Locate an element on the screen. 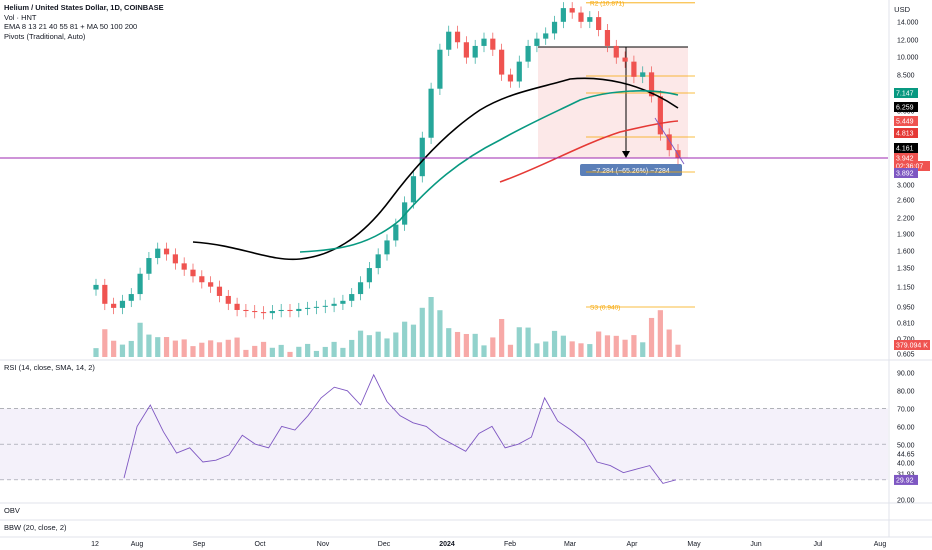 The width and height of the screenshot is (932, 550). time-tick: Aug is located at coordinates (137, 544).